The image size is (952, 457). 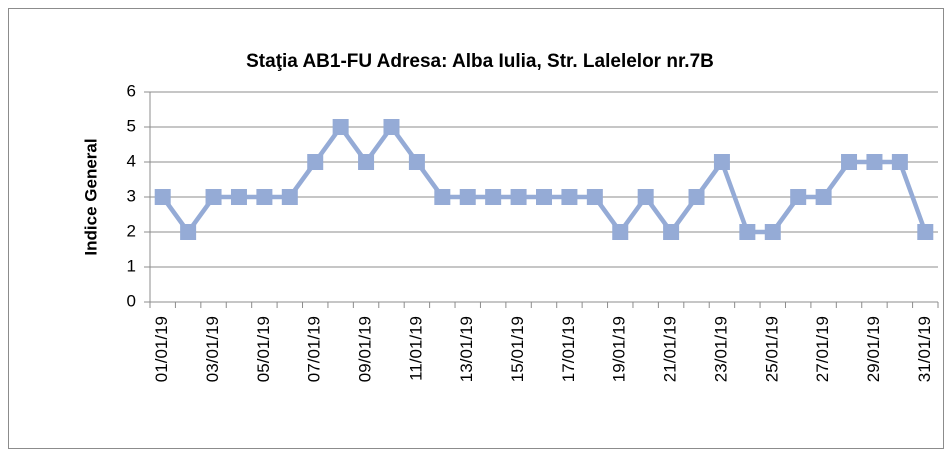 I want to click on y-tick-label: 6, so click(x=131, y=90).